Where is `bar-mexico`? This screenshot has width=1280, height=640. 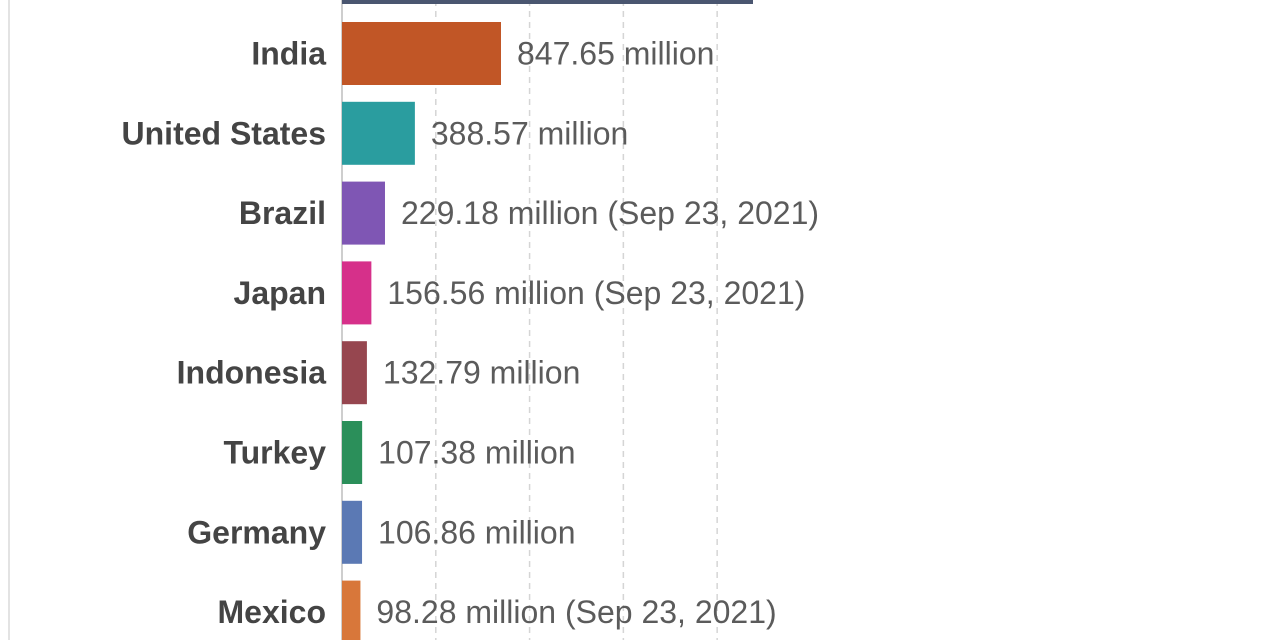
bar-mexico is located at coordinates (351, 610).